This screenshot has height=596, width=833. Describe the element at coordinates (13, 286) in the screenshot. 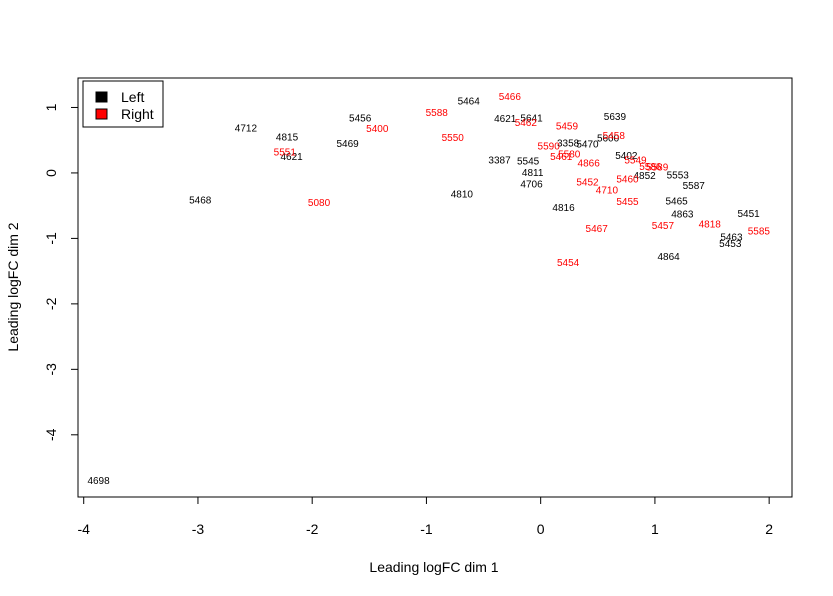

I see `y-axis-title: Leading logFC dim 2` at that location.